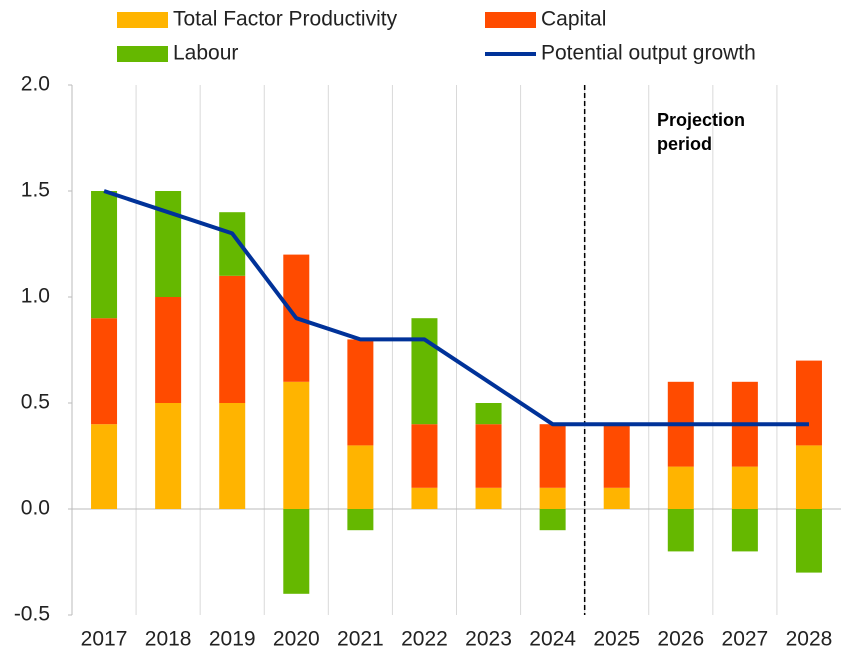 This screenshot has height=653, width=842. I want to click on x-tick-label: 2023, so click(488, 639).